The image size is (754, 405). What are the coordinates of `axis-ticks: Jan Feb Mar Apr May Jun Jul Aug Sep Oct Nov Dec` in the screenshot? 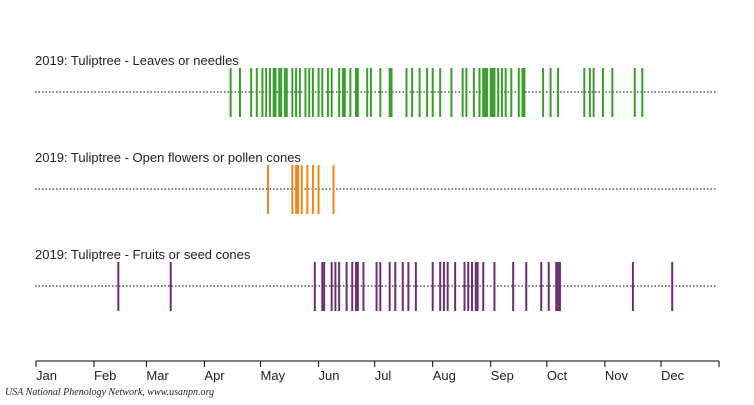 It's located at (377, 372).